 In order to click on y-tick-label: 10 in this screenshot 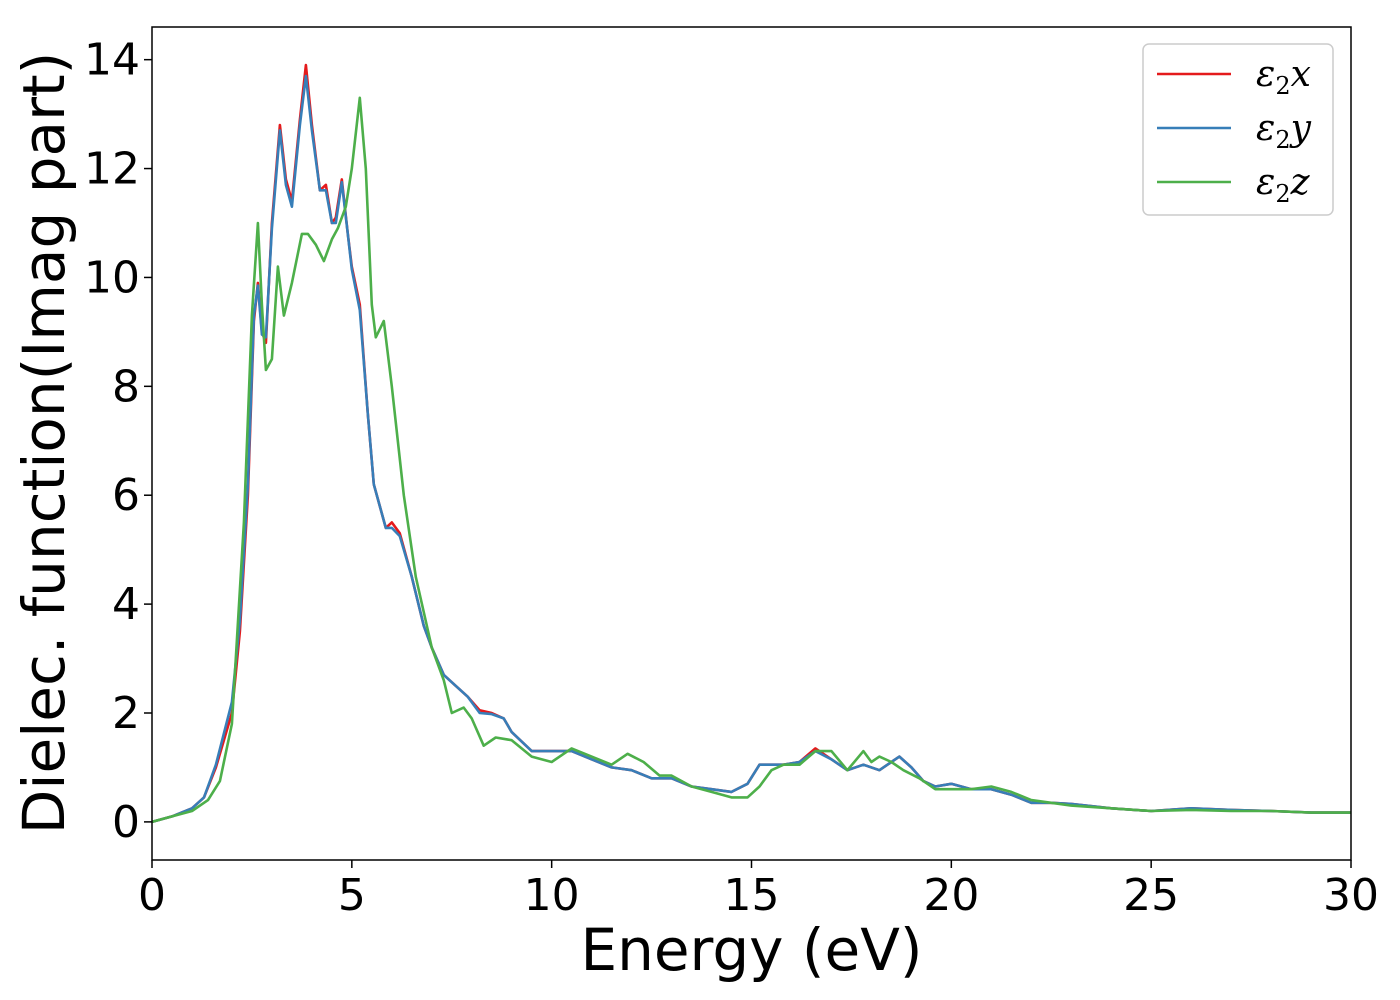, I will do `click(112, 277)`.